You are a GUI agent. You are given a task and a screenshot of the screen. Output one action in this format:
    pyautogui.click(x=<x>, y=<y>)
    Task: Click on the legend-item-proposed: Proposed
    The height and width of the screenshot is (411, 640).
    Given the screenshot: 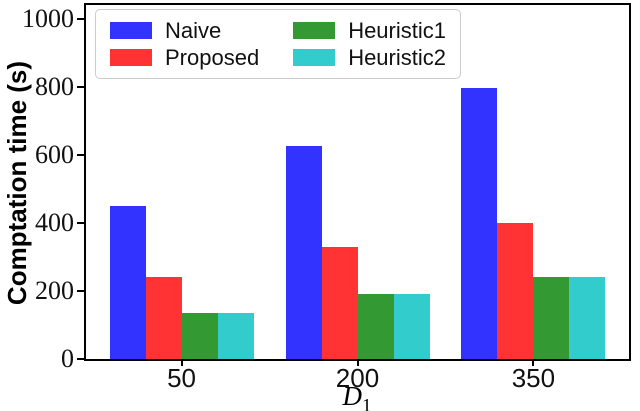 What is the action you would take?
    pyautogui.click(x=184, y=57)
    